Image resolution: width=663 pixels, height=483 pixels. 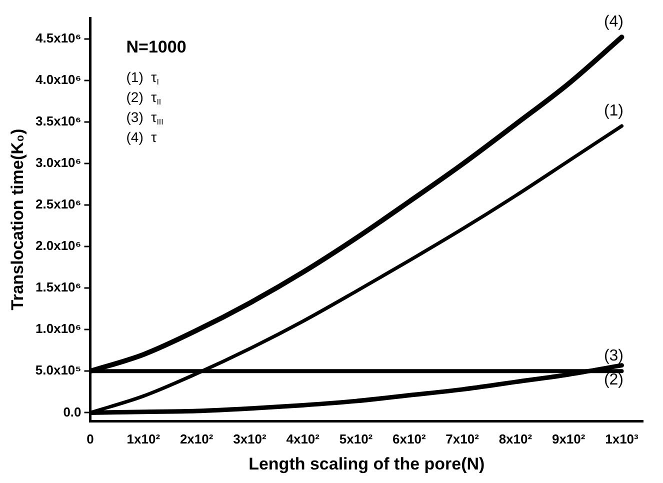 What do you see at coordinates (366, 464) in the screenshot?
I see `x-axis-title: Length scaling of the pore(N)` at bounding box center [366, 464].